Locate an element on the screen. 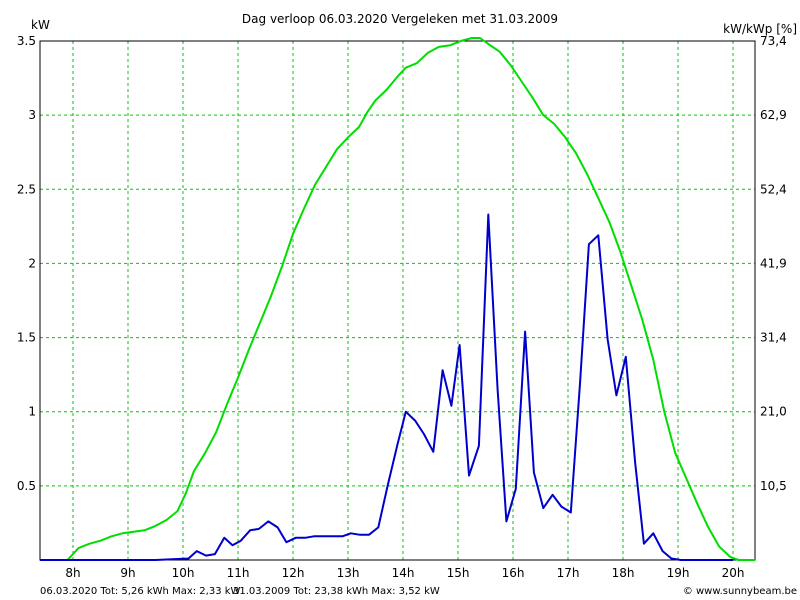  footer-series1: 06.03.2020 Tot: 5,26 kWh Max: 2,33 kW is located at coordinates (140, 591).